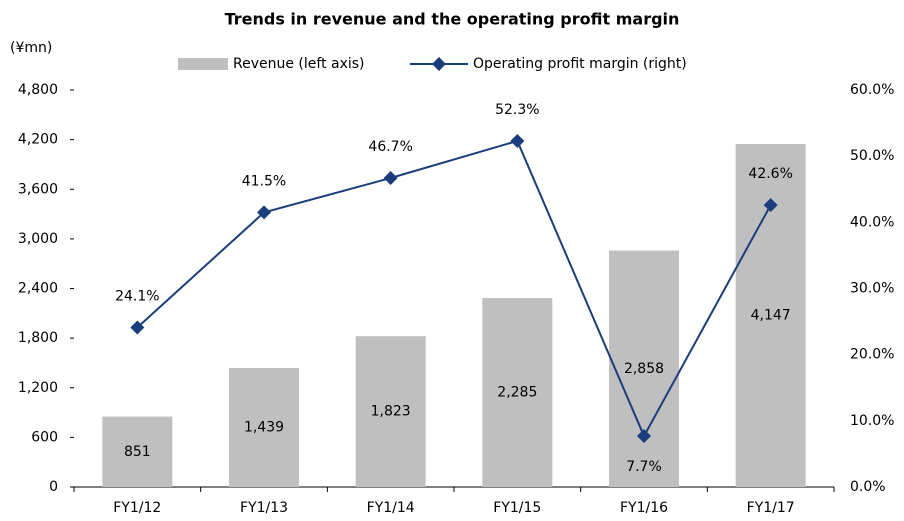 This screenshot has height=521, width=904. I want to click on legend-swatch, so click(203, 64).